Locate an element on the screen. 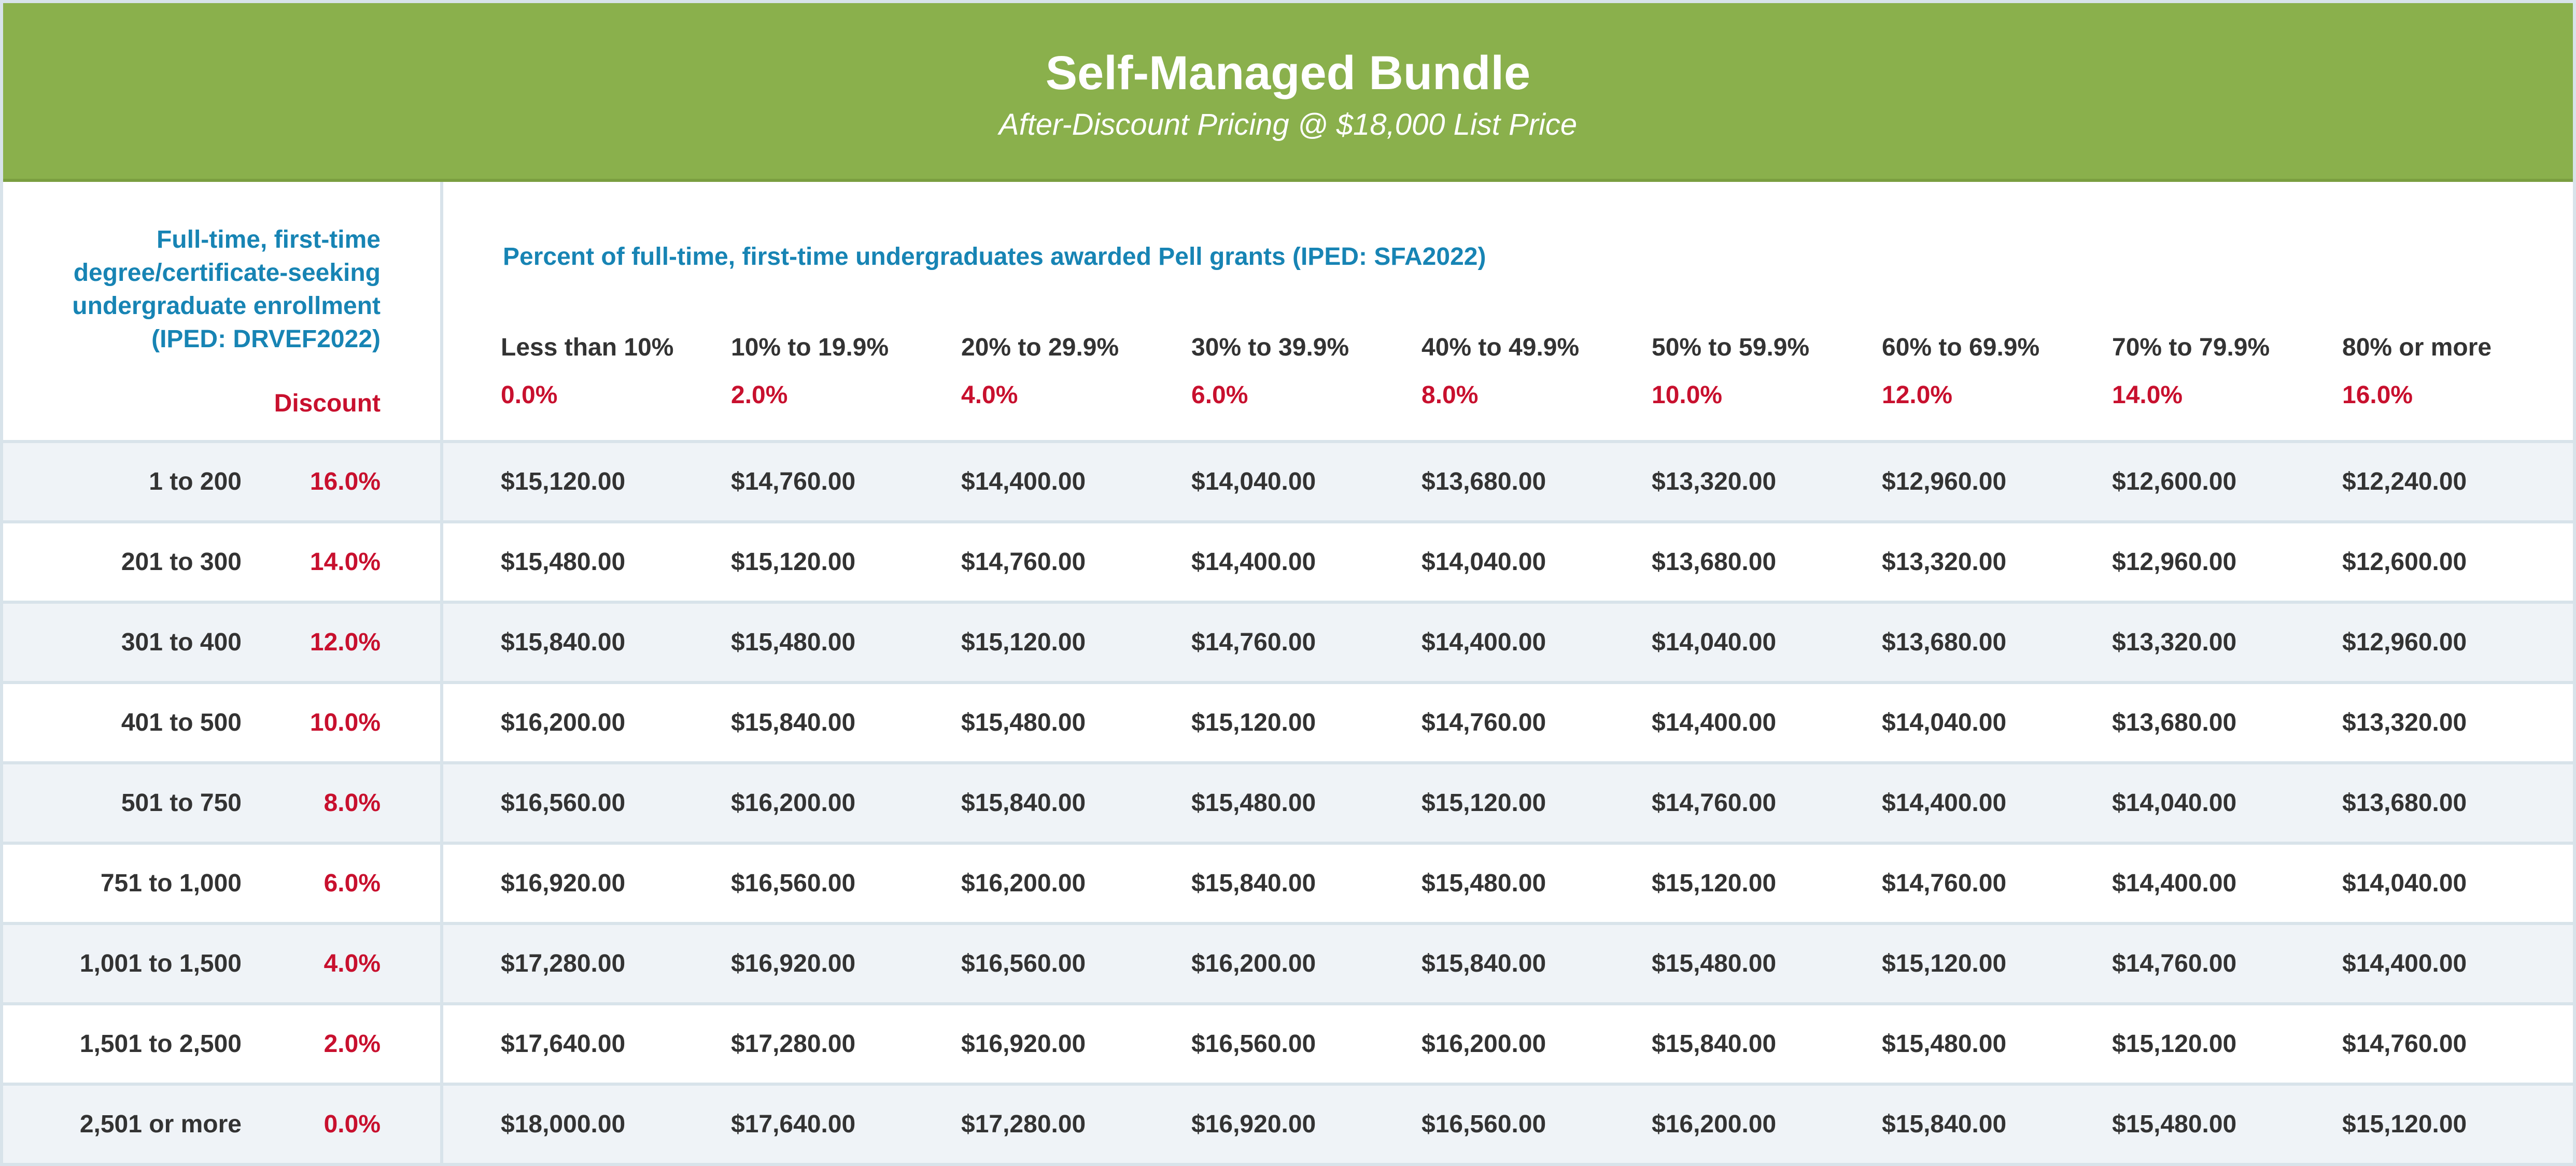 Image resolution: width=2576 pixels, height=1166 pixels. enrollment-range: 2,501 or more is located at coordinates (160, 1125).